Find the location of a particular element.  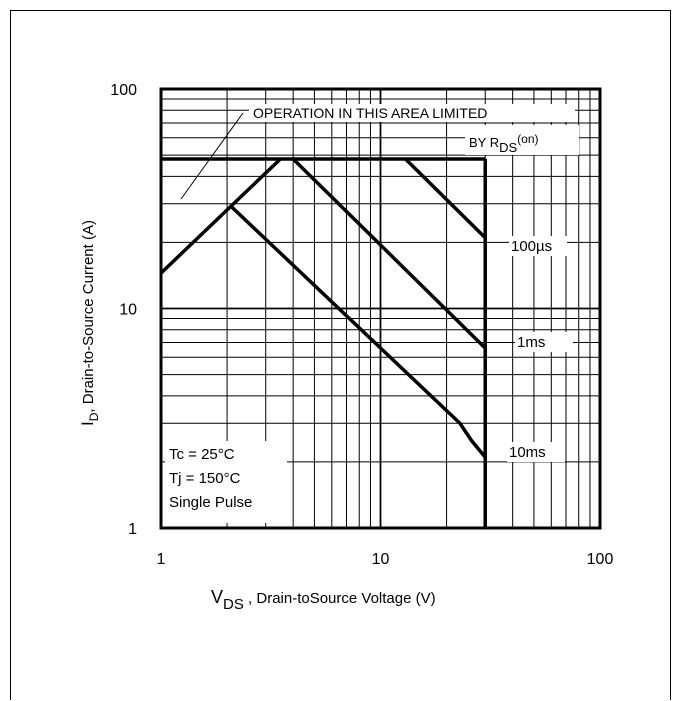

y-axis-label: ID, Drain-to-Source Current (A) is located at coordinates (89, 323).